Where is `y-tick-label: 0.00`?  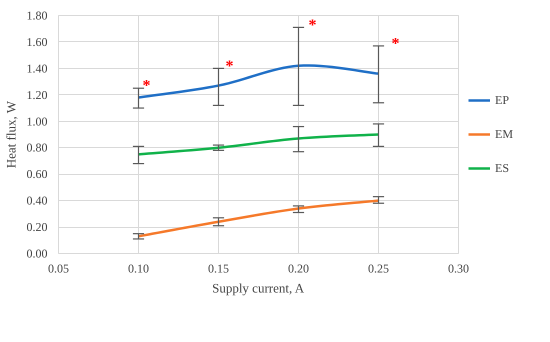
y-tick-label: 0.00 is located at coordinates (37, 253).